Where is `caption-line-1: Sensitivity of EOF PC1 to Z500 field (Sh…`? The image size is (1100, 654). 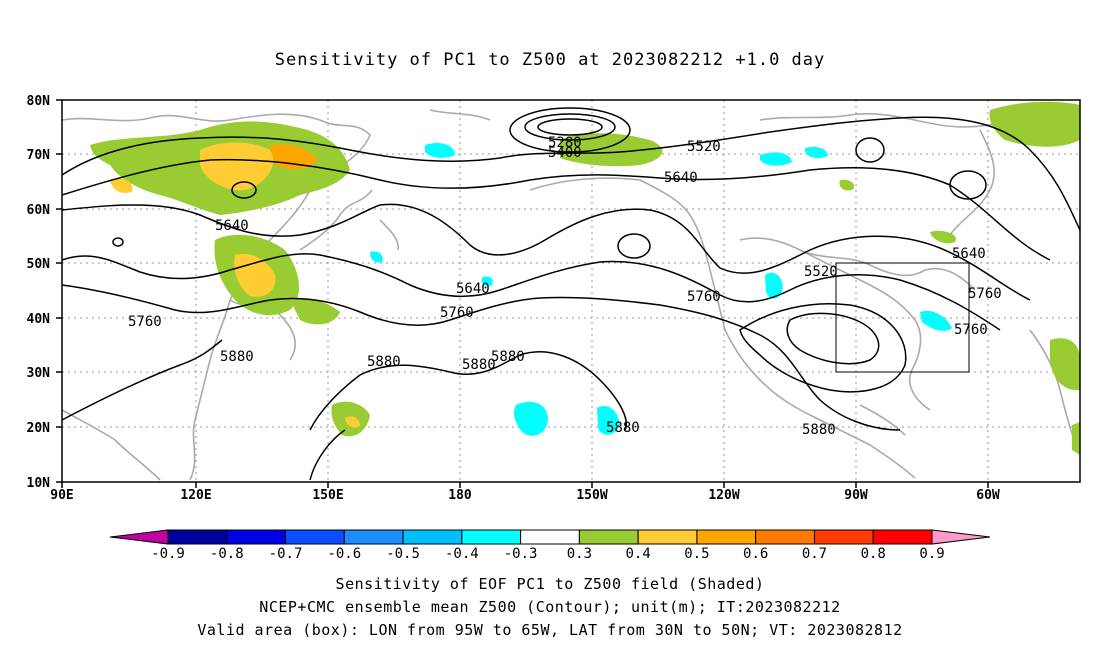 caption-line-1: Sensitivity of EOF PC1 to Z500 field (Sh… is located at coordinates (550, 584).